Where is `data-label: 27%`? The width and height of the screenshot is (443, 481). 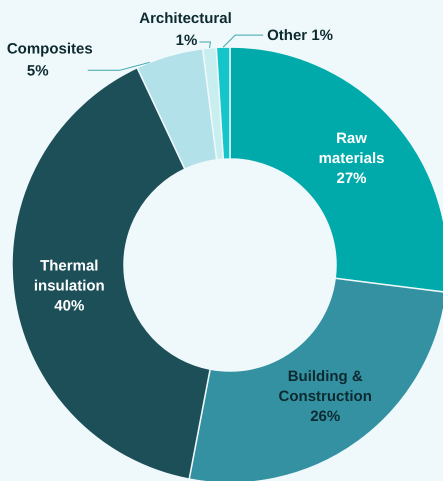 data-label: 27% is located at coordinates (351, 178).